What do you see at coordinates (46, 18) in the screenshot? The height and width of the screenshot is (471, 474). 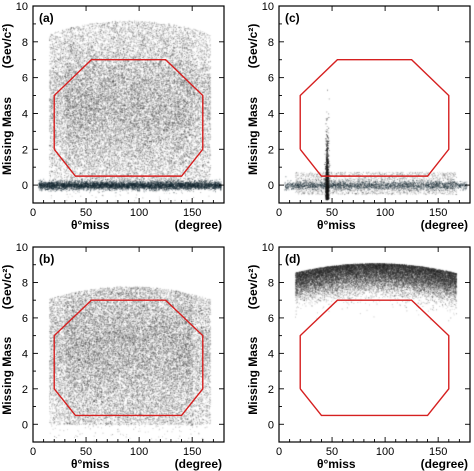 I see `panel-label: (a)` at bounding box center [46, 18].